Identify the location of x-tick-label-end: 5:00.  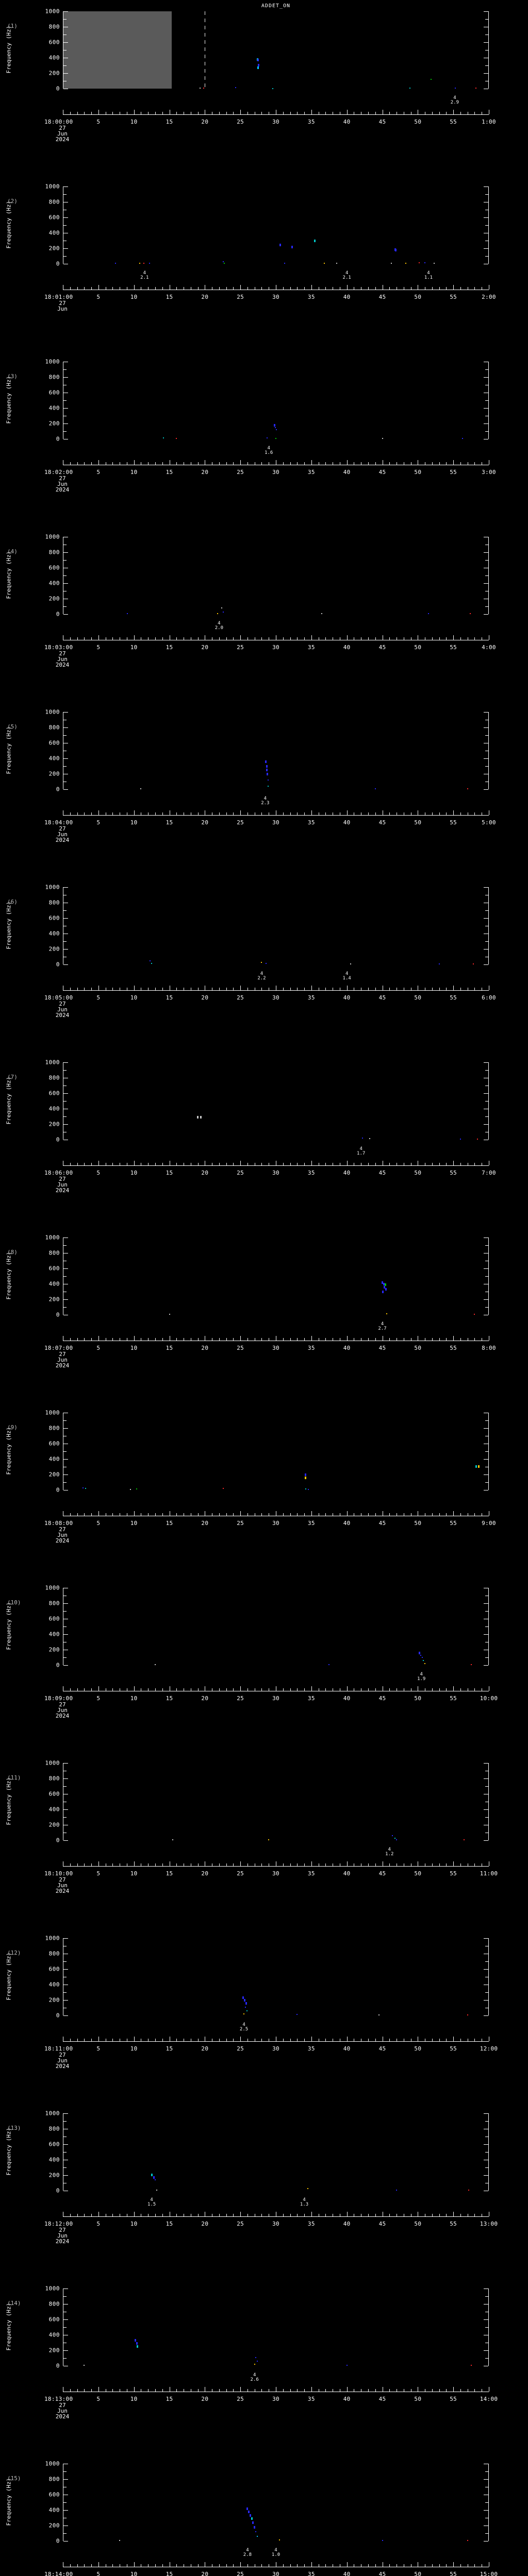
(489, 823).